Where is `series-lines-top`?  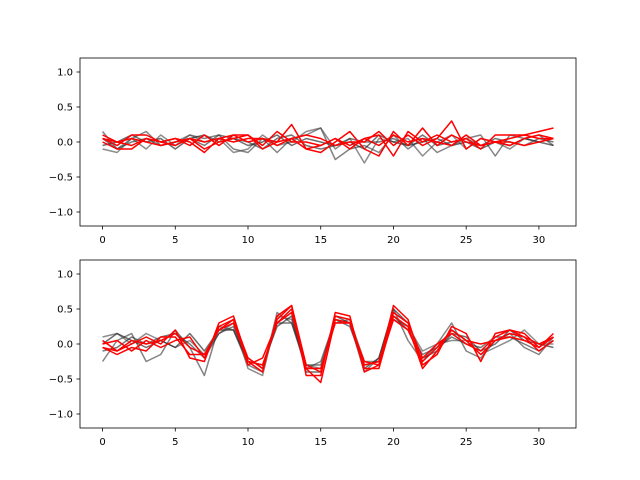
series-lines-top is located at coordinates (327, 142).